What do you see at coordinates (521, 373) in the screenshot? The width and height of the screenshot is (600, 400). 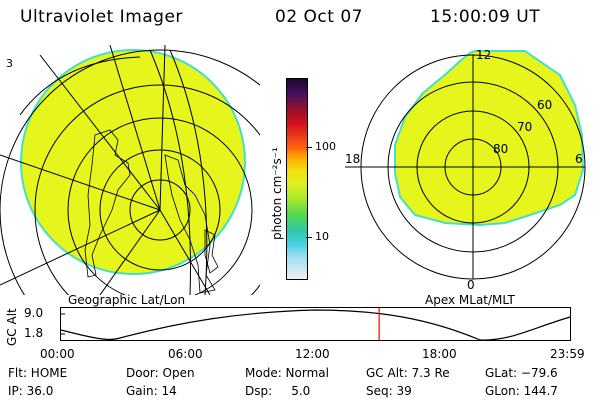 I see `status-glat: GLat: −79.6` at bounding box center [521, 373].